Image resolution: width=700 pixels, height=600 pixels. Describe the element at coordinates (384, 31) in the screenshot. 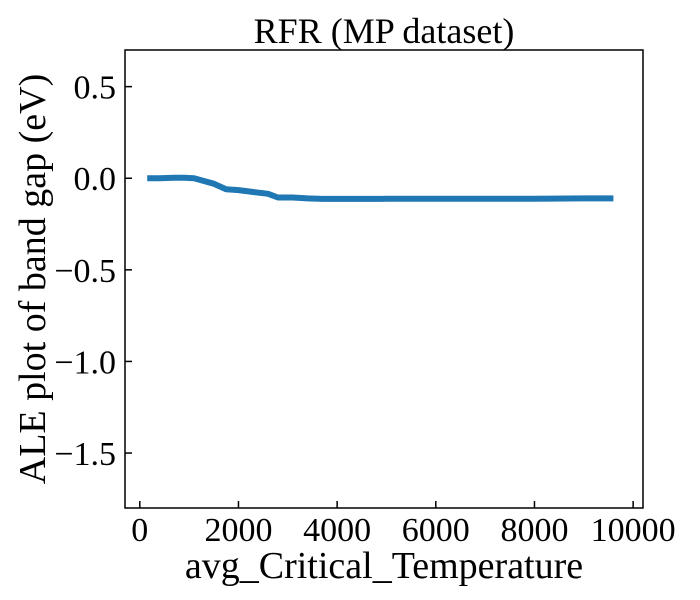

I see `chart-title: RFR (MP dataset)` at that location.